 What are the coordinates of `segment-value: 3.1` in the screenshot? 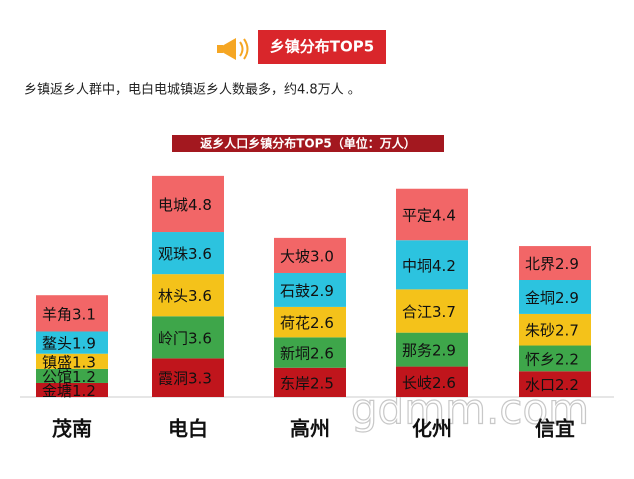 It's located at (84, 314).